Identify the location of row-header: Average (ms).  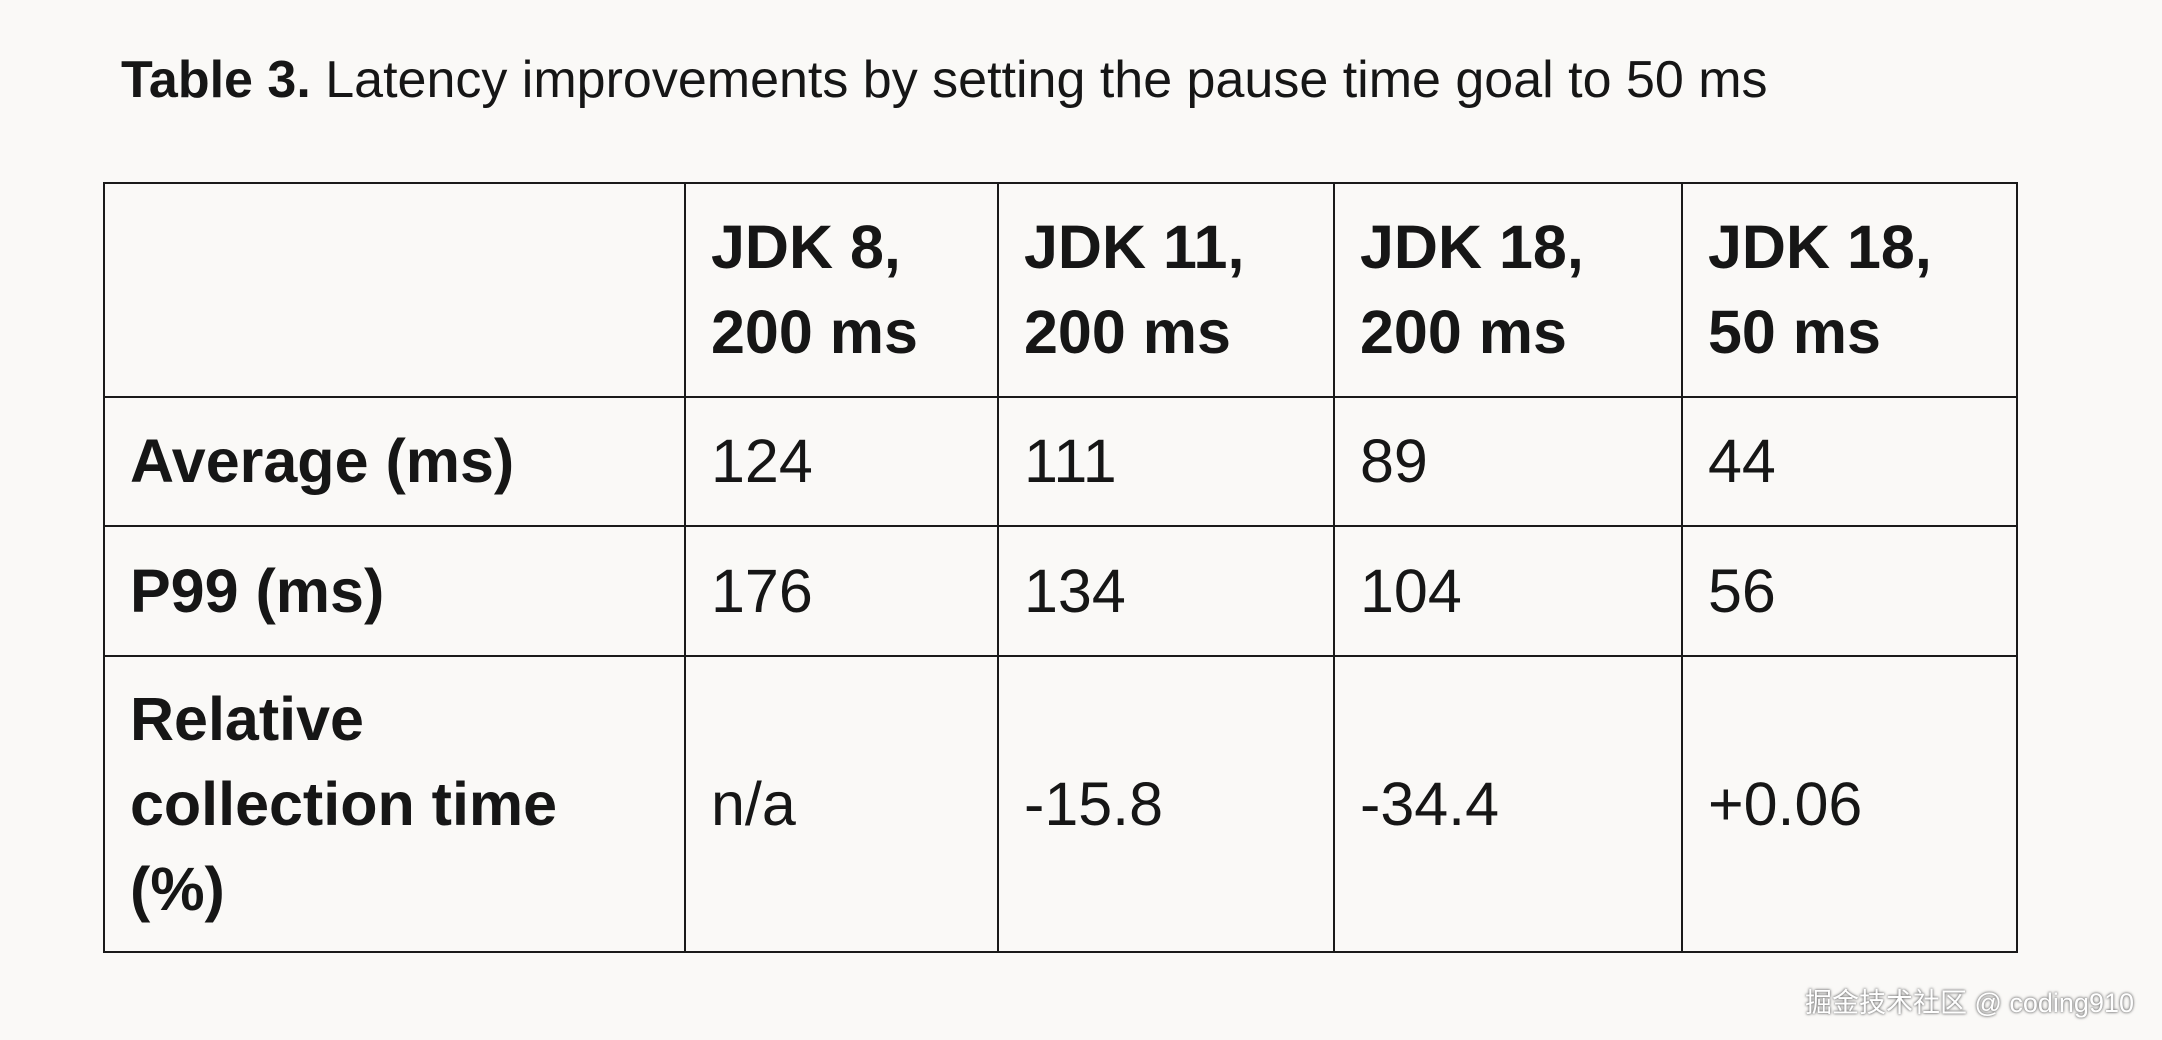
(394, 461).